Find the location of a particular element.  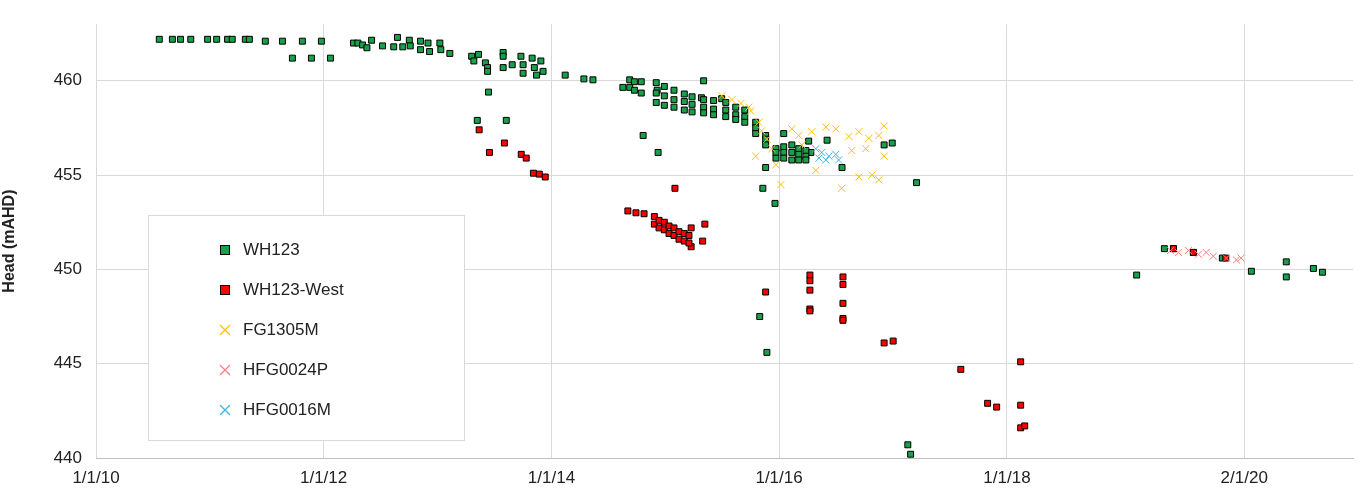

y-tick-label: 455 is located at coordinates (67, 174).